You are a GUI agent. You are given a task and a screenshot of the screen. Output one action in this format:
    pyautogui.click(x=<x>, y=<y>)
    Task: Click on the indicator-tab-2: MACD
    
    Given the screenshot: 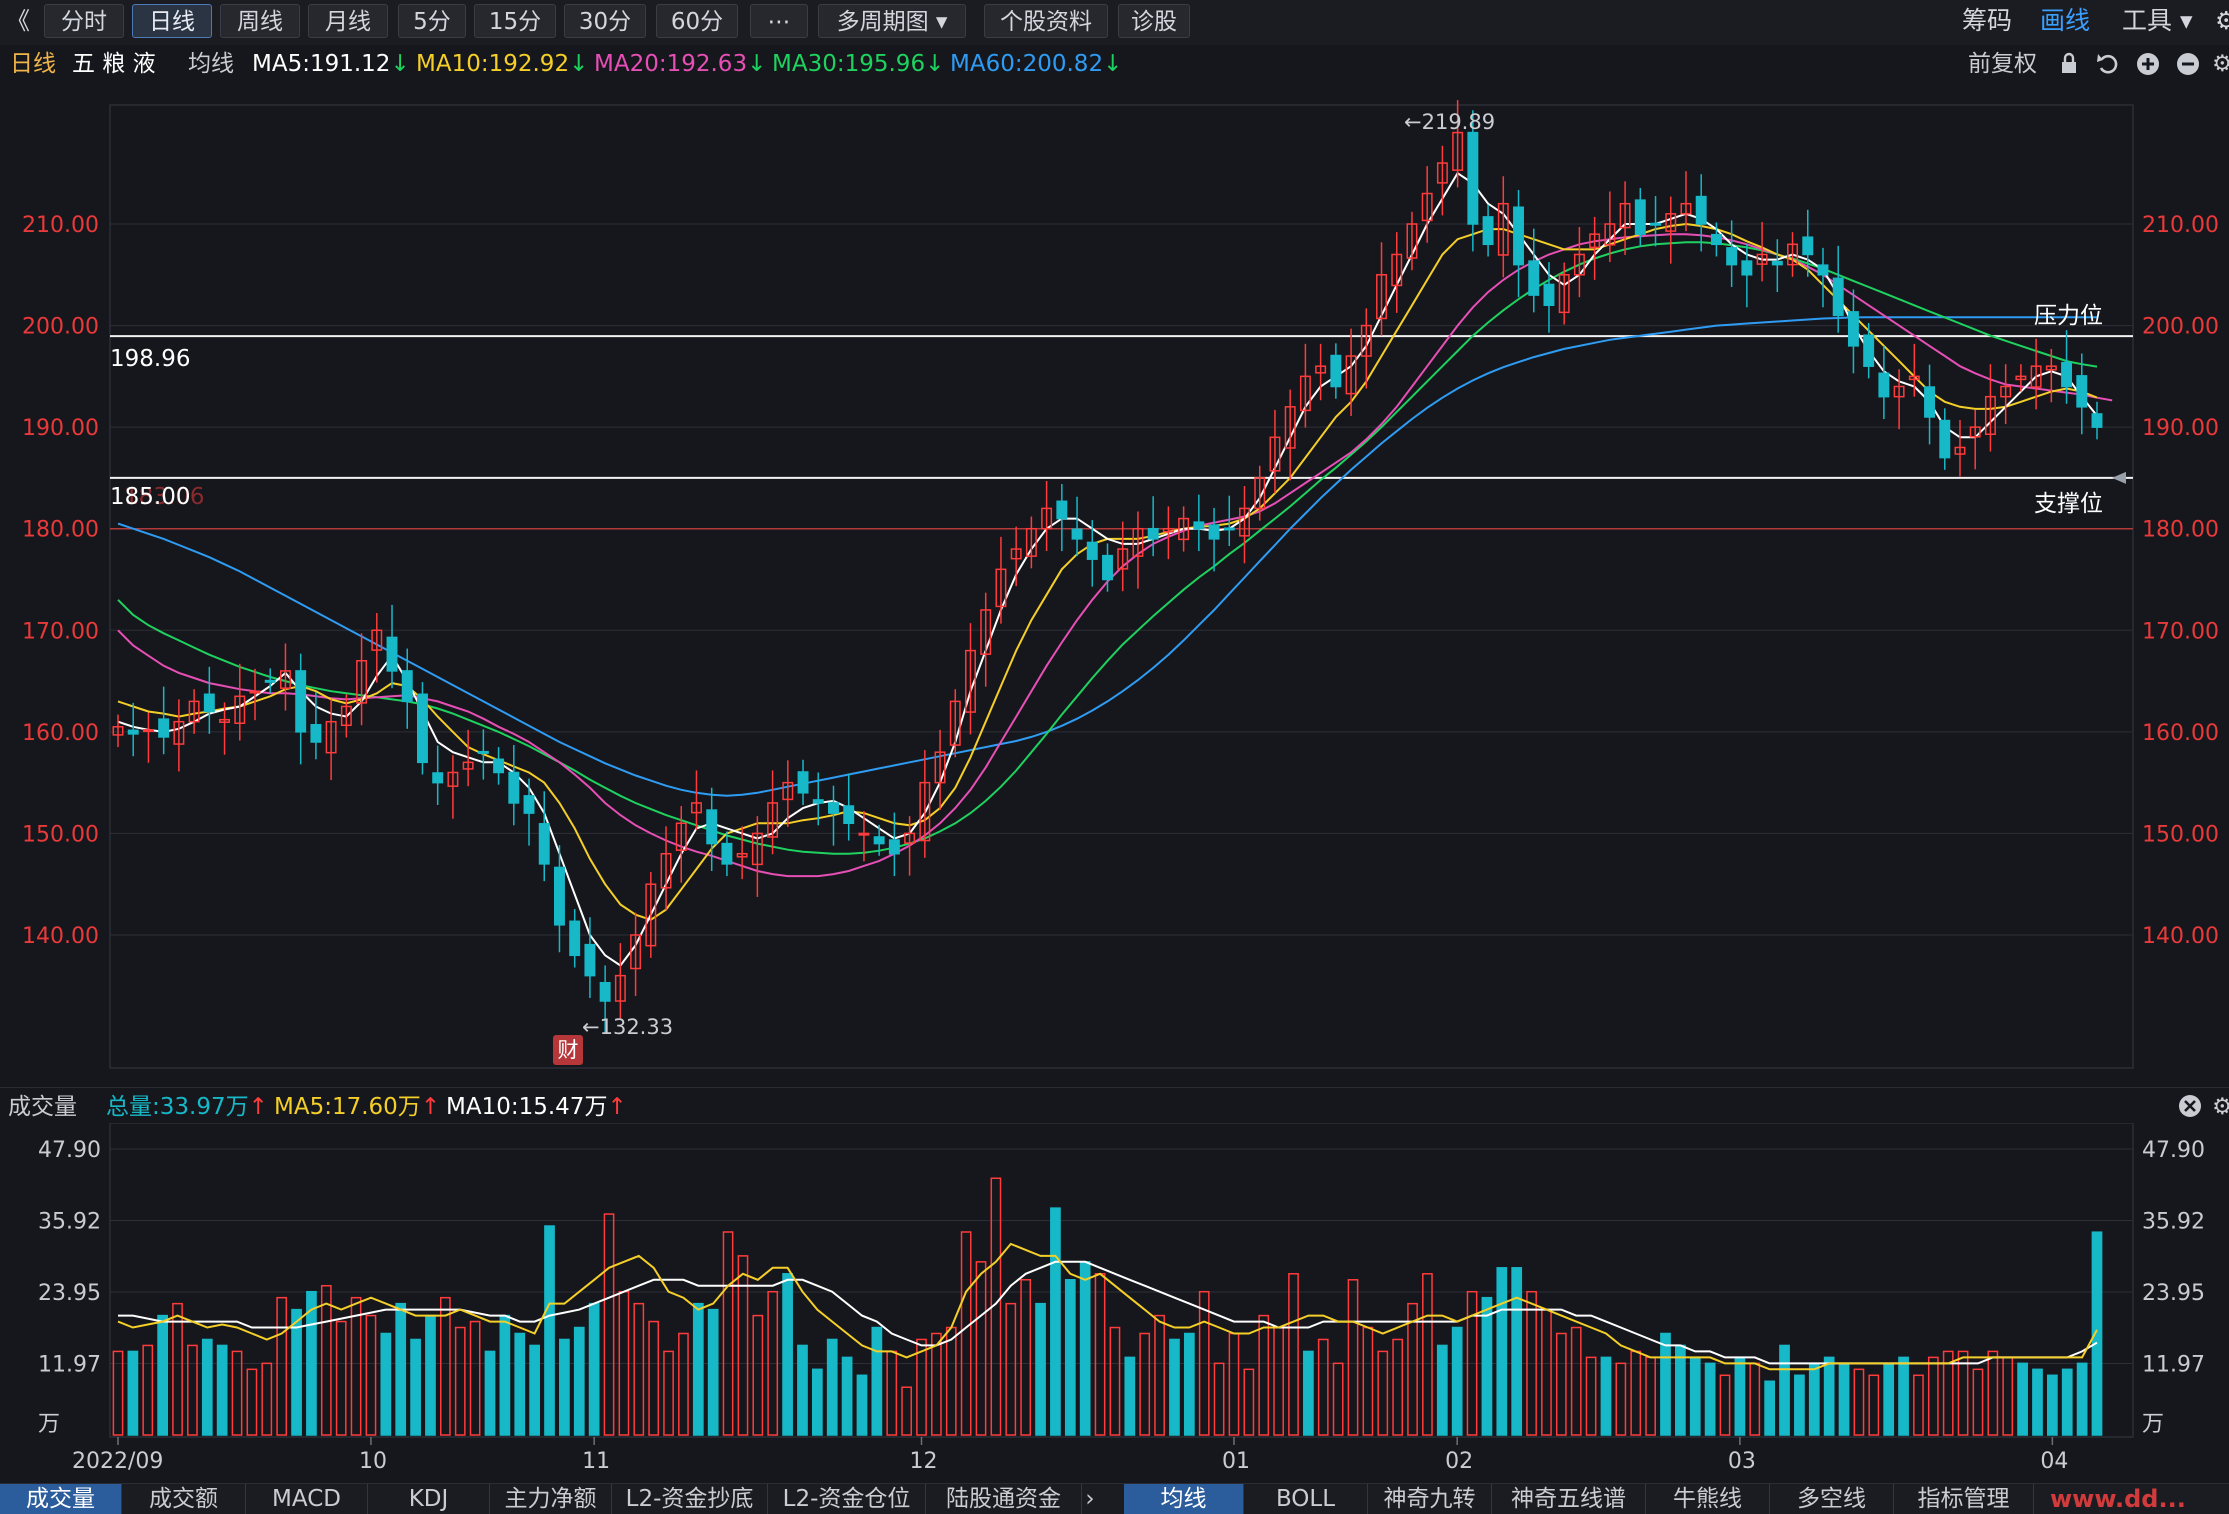 What is the action you would take?
    pyautogui.click(x=307, y=1499)
    